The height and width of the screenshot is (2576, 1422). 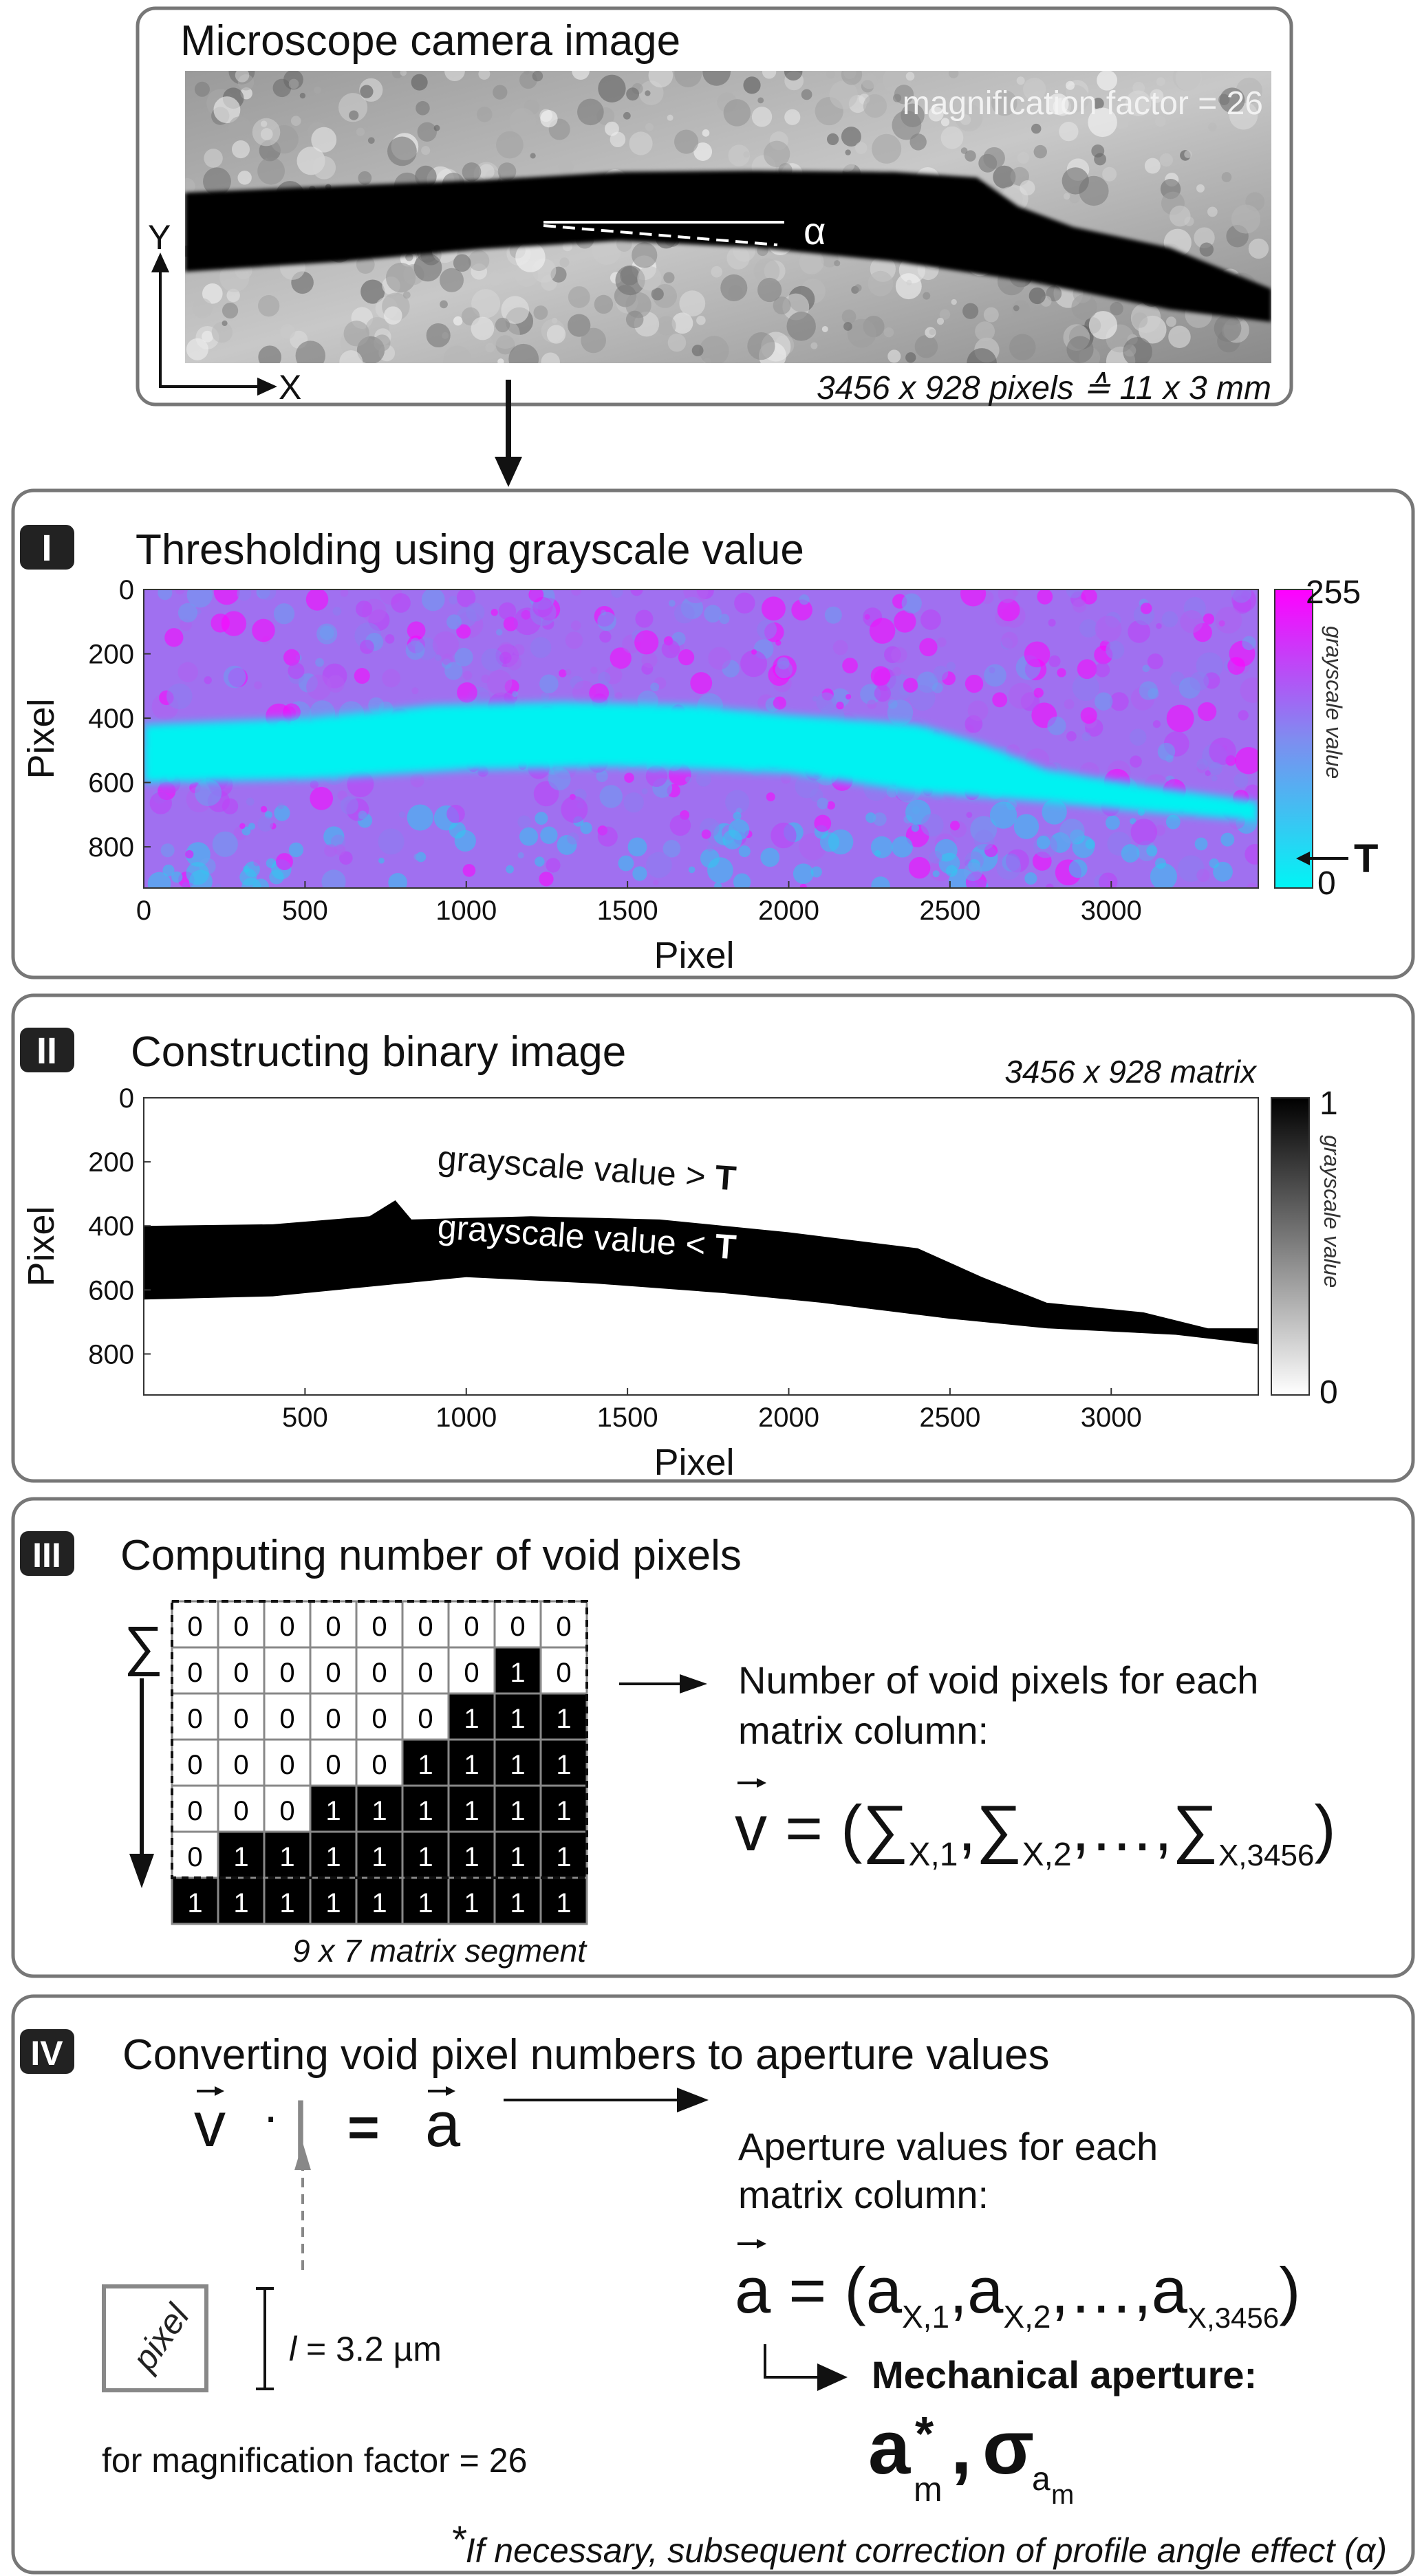 What do you see at coordinates (440, 1951) in the screenshot?
I see `matrix-caption: 9 x 7 matrix segment` at bounding box center [440, 1951].